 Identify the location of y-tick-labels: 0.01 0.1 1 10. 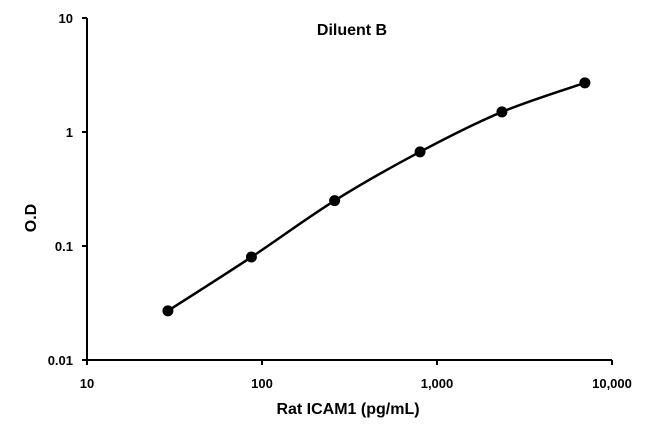
(60, 189).